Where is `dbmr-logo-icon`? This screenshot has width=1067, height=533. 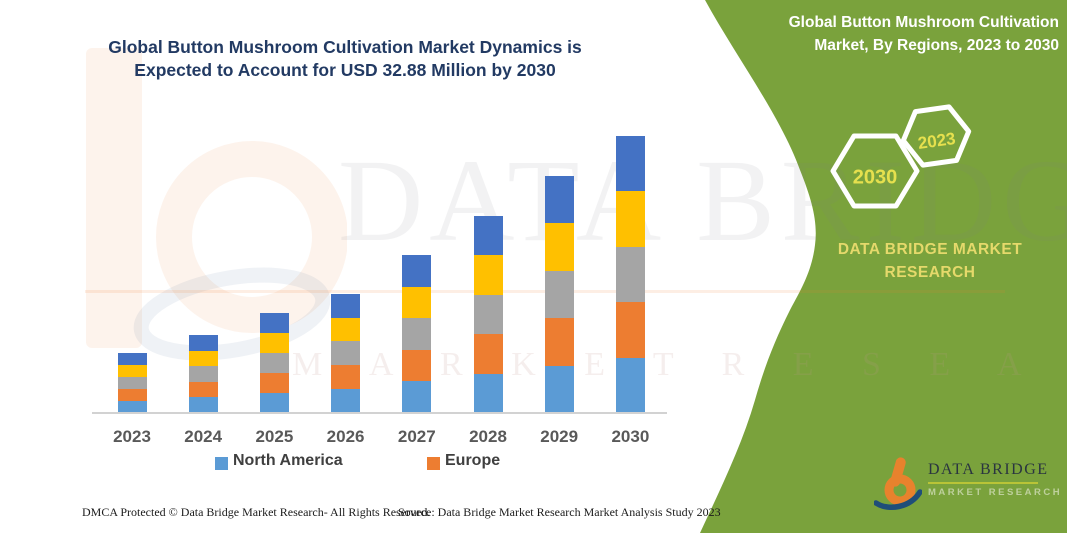 dbmr-logo-icon is located at coordinates (898, 483).